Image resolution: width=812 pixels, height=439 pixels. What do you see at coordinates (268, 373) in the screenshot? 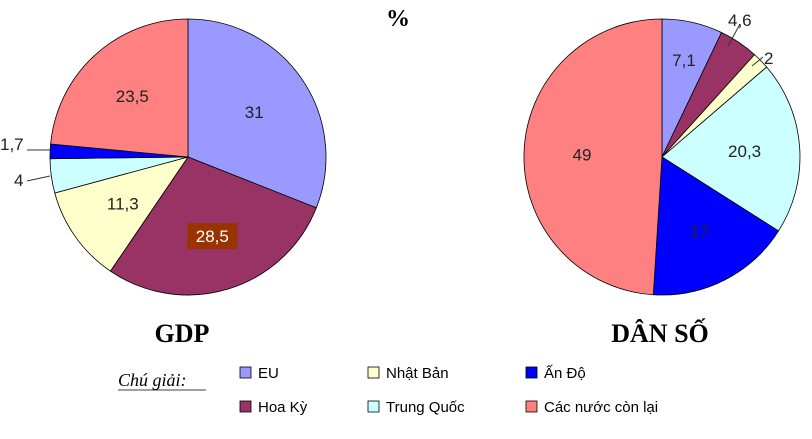
I see `legend-label-eu: EU` at bounding box center [268, 373].